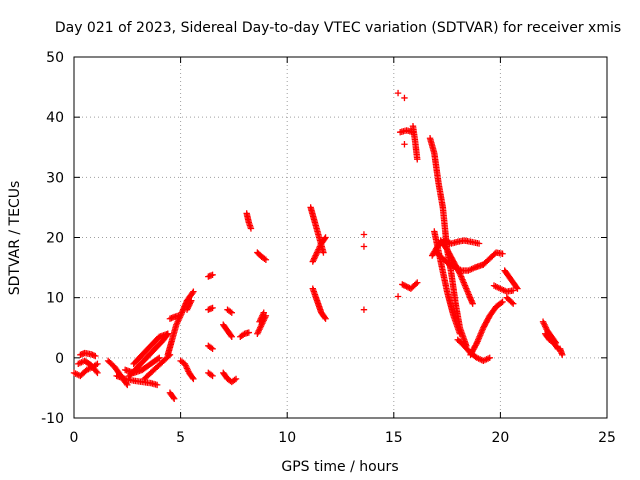  Describe the element at coordinates (74, 438) in the screenshot. I see `x-tick-label: 0` at that location.